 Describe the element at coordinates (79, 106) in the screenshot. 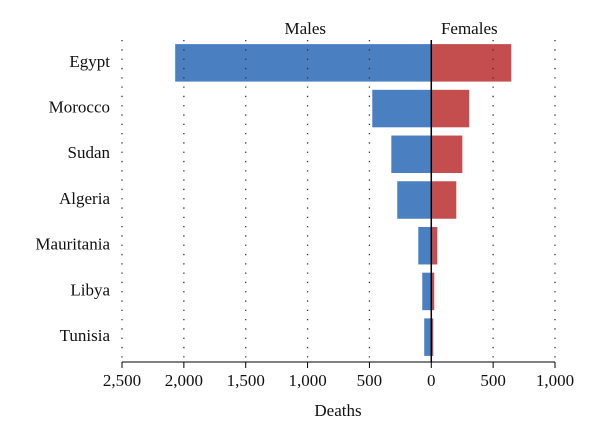

I see `y-tick-label: Morocco` at that location.